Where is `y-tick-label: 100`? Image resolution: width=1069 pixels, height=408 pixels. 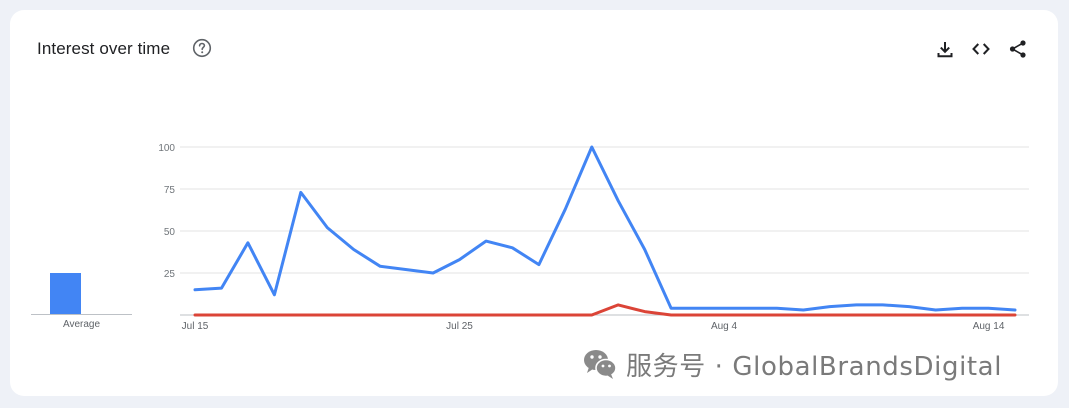
y-tick-label: 100 is located at coordinates (166, 148).